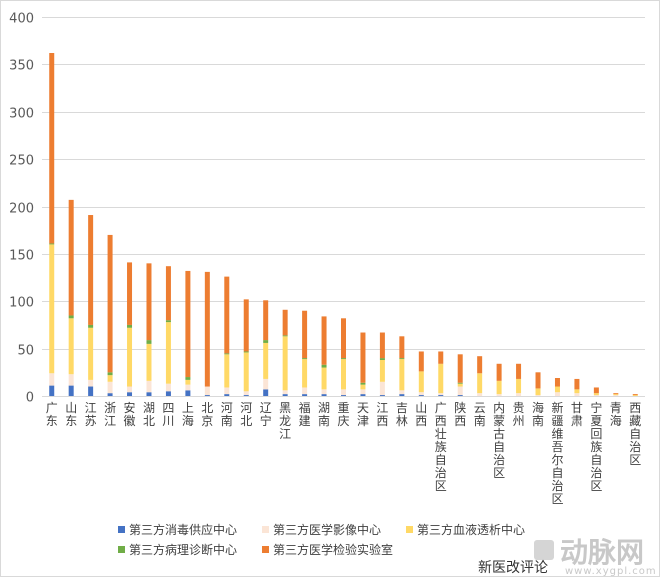  I want to click on watermark-logo-box, so click(544, 550).